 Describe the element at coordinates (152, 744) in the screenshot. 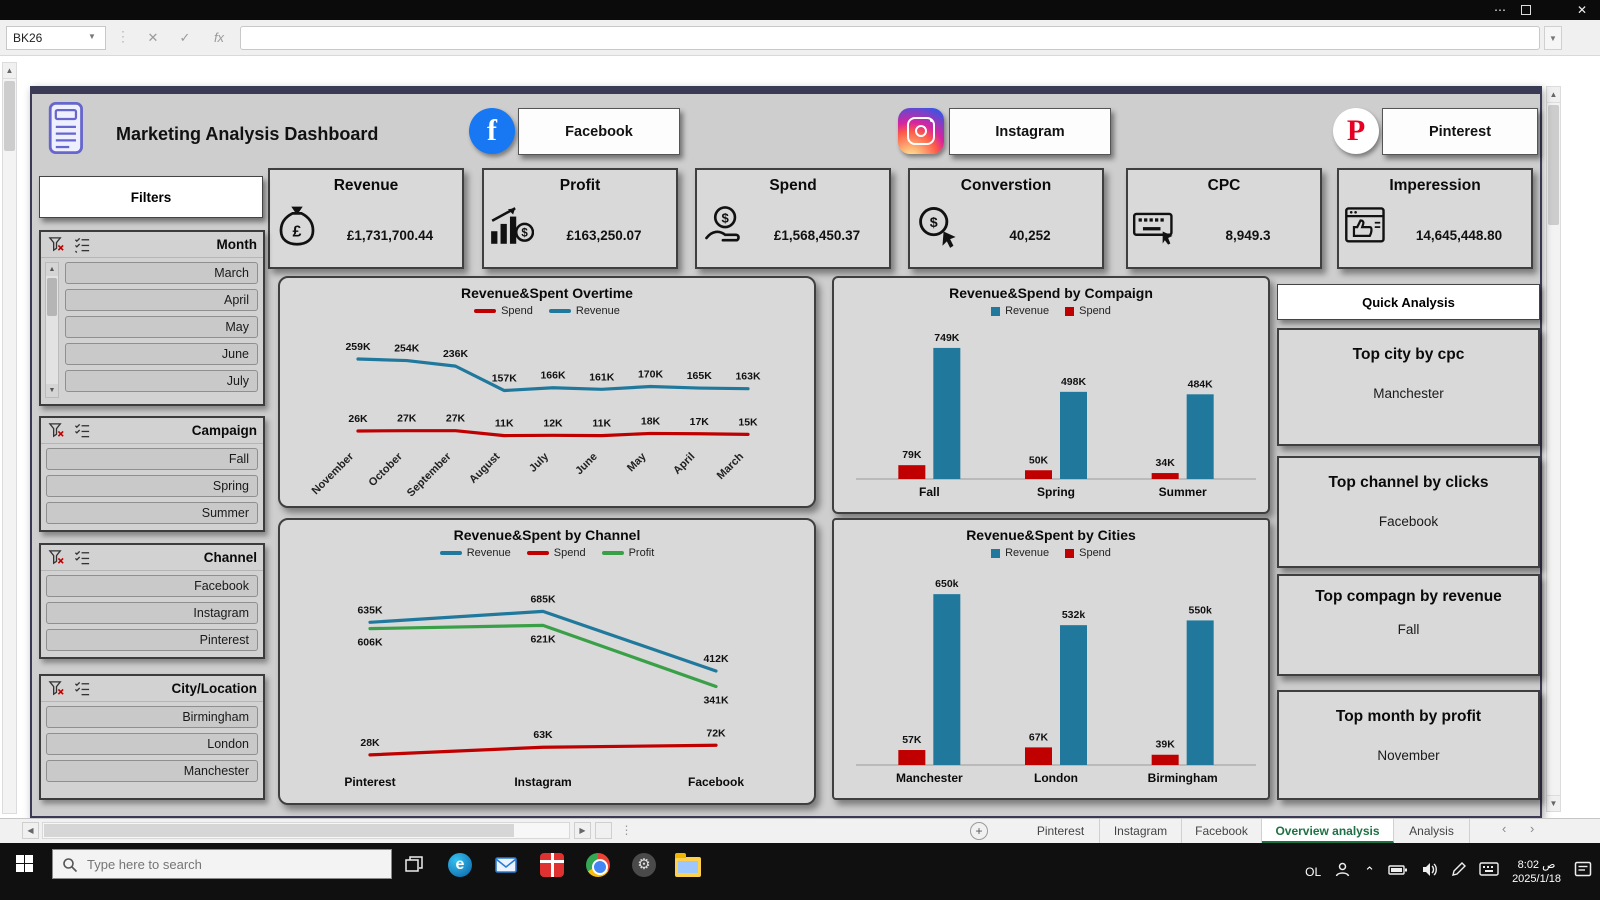

I see `slicer-item-london: London` at that location.